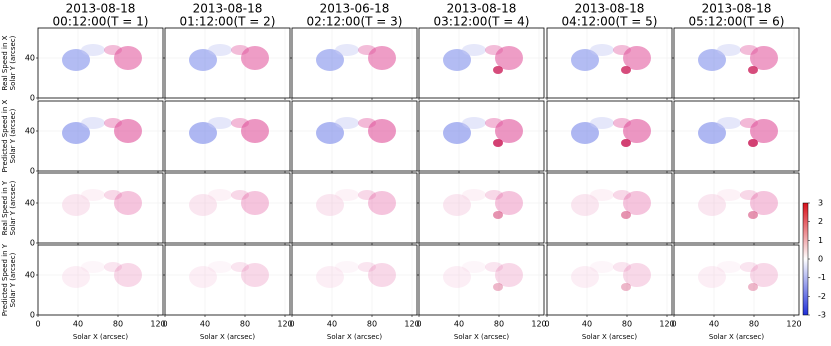 This screenshot has height=346, width=831. I want to click on column-date: 2013-08-18, so click(101, 9).